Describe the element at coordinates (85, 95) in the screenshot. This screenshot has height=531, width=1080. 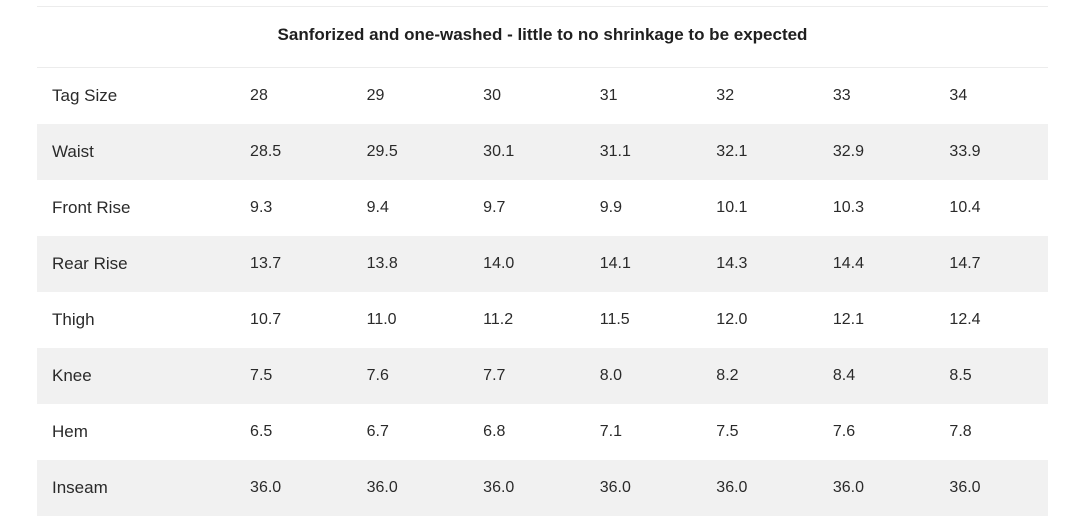
I see `row-label: Tag Size` at that location.